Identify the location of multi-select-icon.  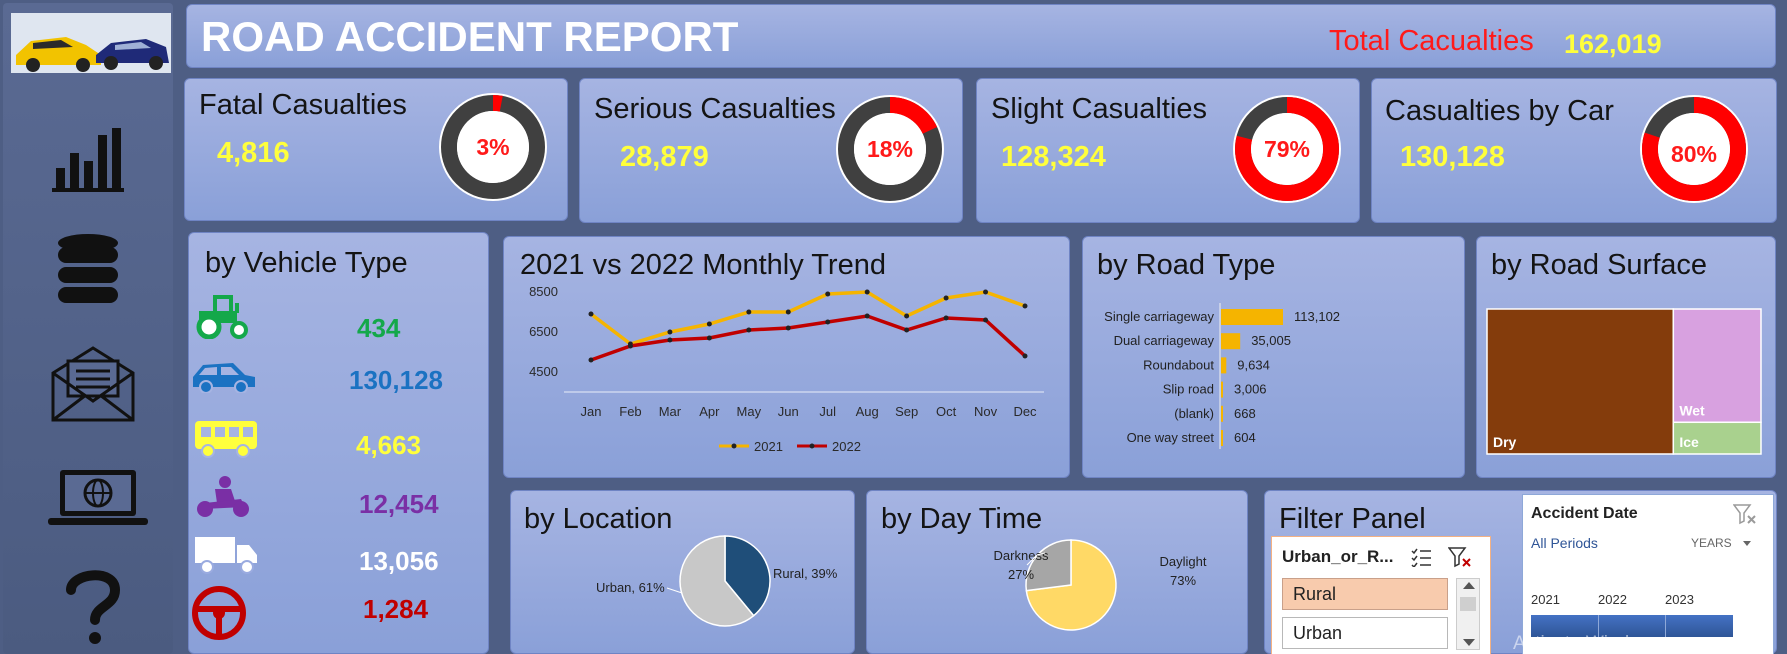
(1421, 557).